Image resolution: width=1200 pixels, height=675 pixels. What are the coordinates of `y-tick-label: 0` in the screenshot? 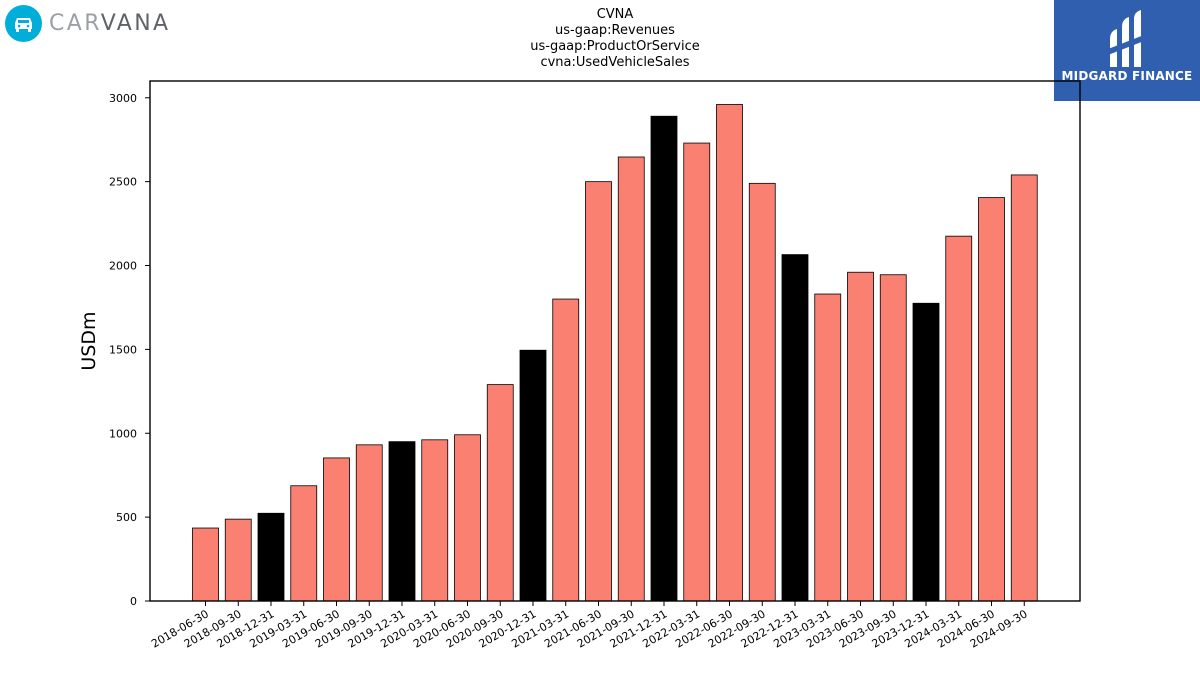 It's located at (133, 601).